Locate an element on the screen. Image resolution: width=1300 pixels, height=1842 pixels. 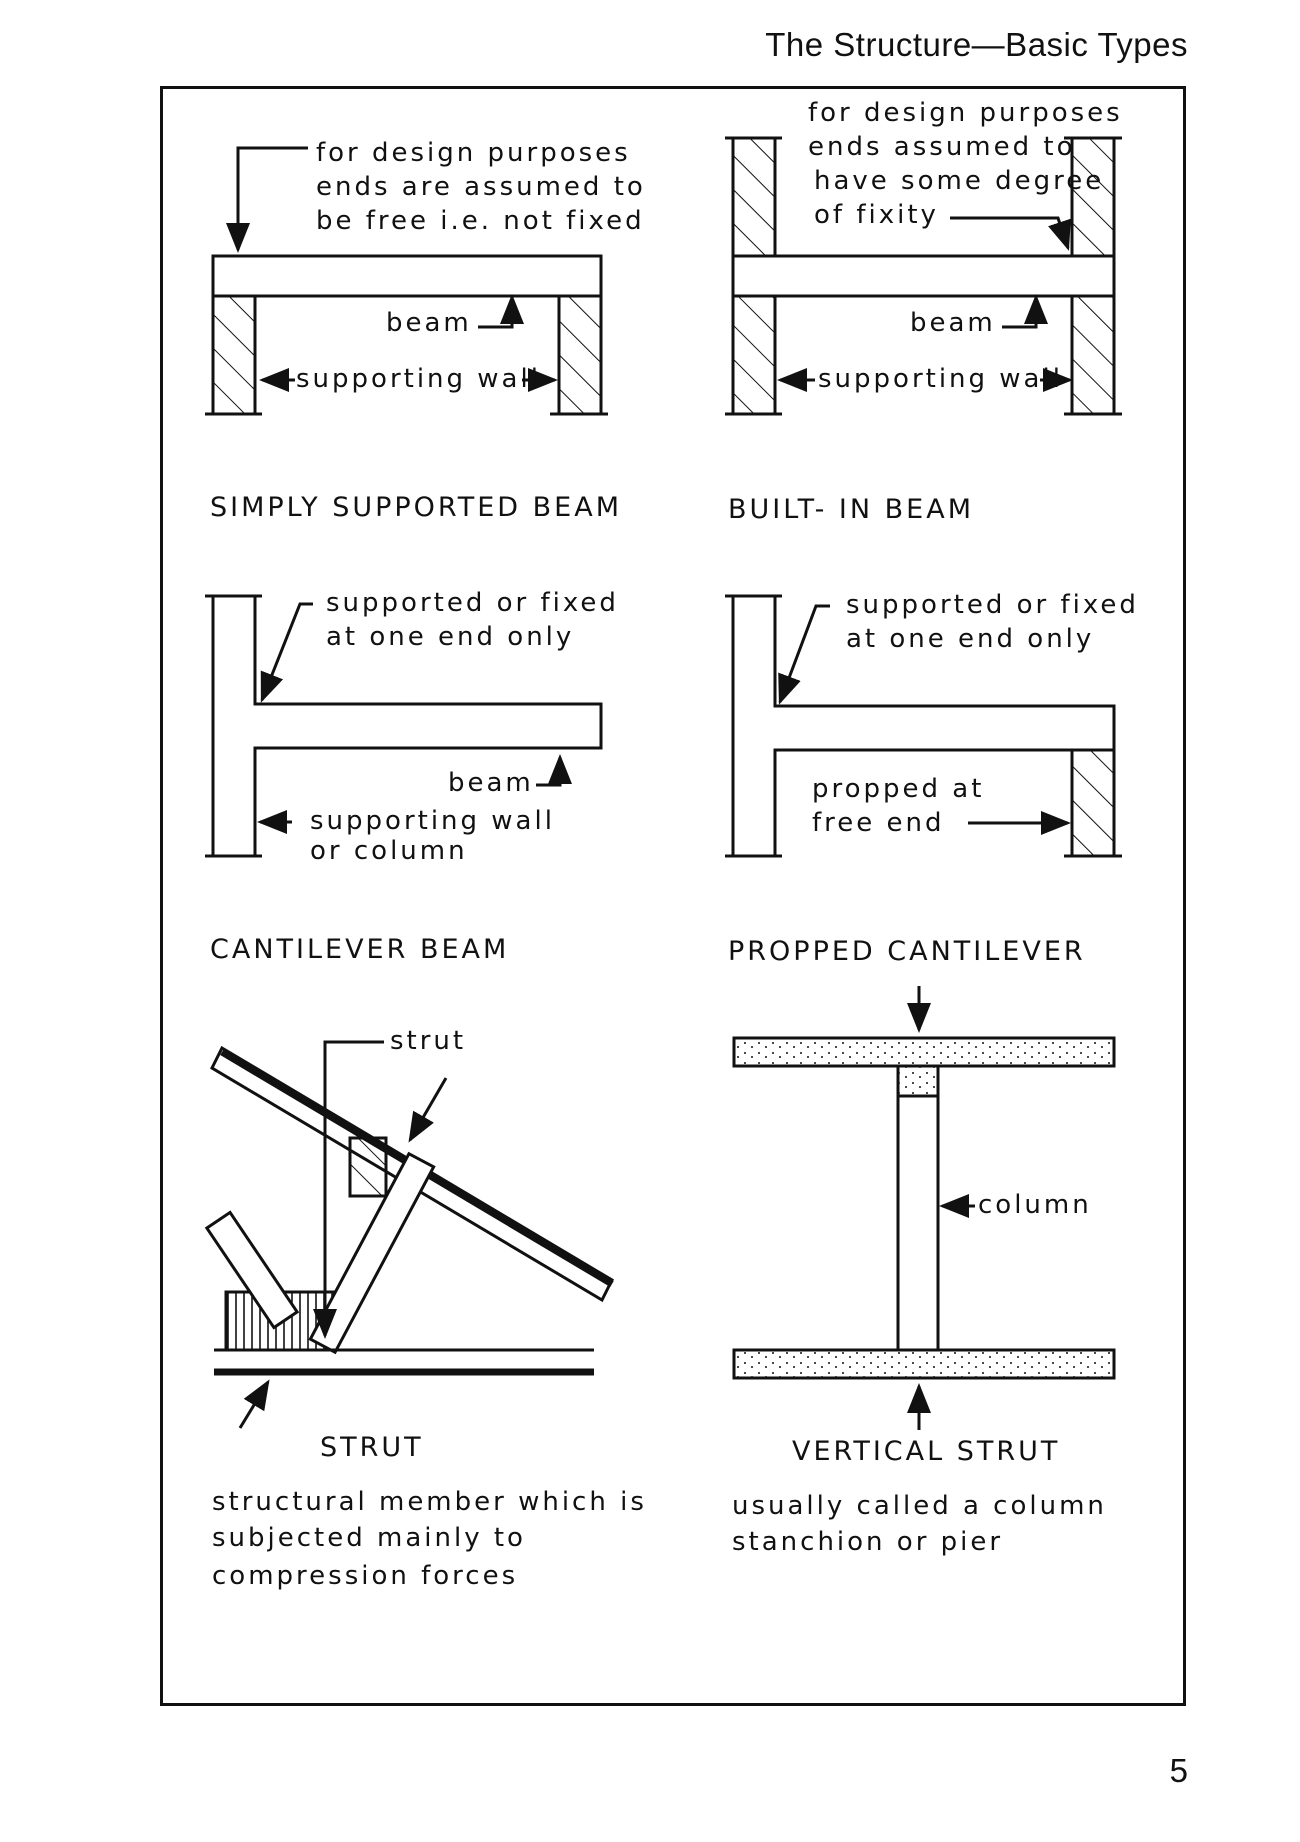
caption-built-in: BUILT- IN BEAM is located at coordinates (851, 509).